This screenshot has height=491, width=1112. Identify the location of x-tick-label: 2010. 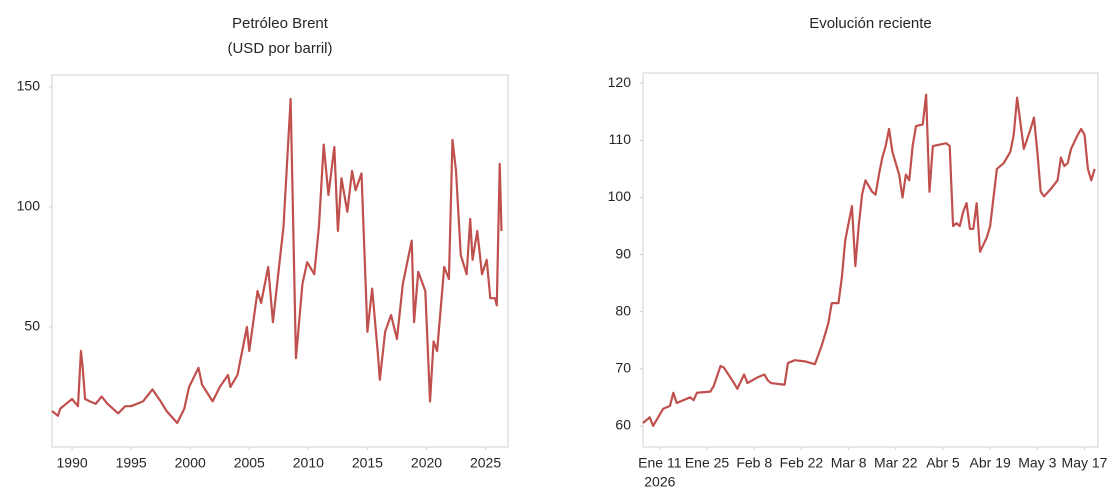
(308, 463).